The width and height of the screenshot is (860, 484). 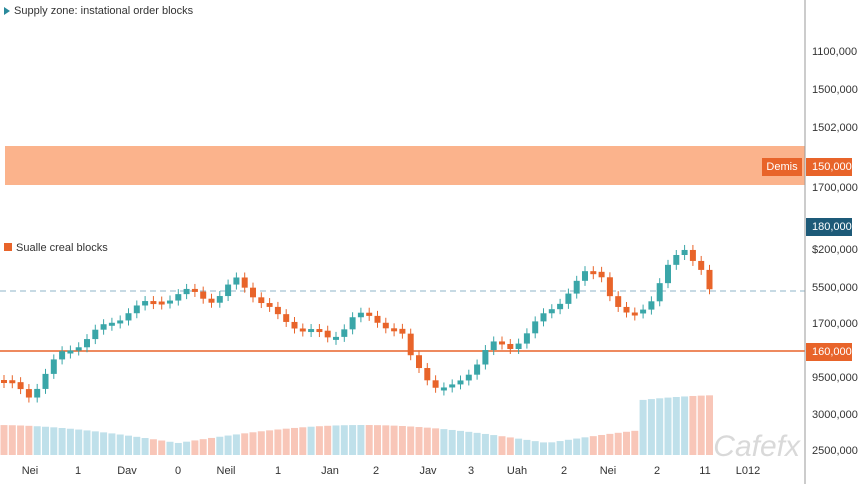 What do you see at coordinates (376, 471) in the screenshot?
I see `time-label: 2` at bounding box center [376, 471].